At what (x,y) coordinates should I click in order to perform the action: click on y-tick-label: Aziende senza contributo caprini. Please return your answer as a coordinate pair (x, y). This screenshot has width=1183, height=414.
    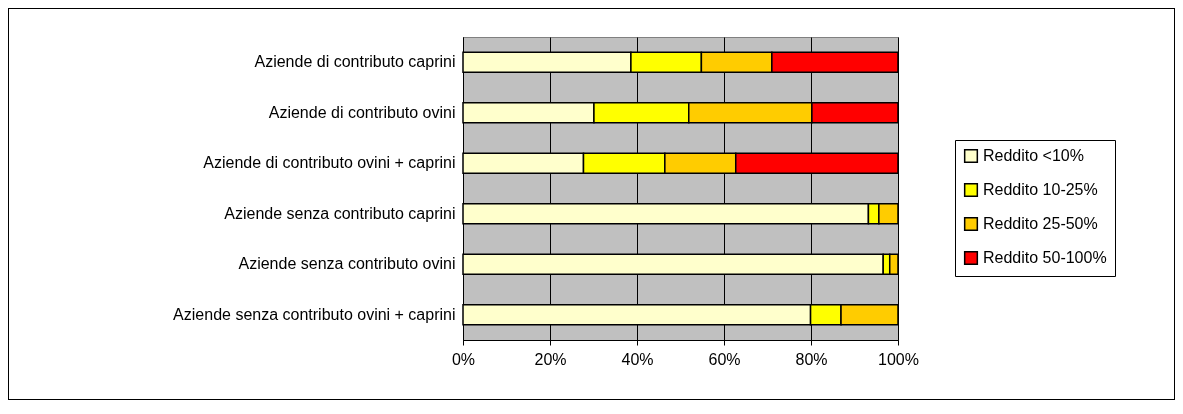
    Looking at the image, I should click on (340, 213).